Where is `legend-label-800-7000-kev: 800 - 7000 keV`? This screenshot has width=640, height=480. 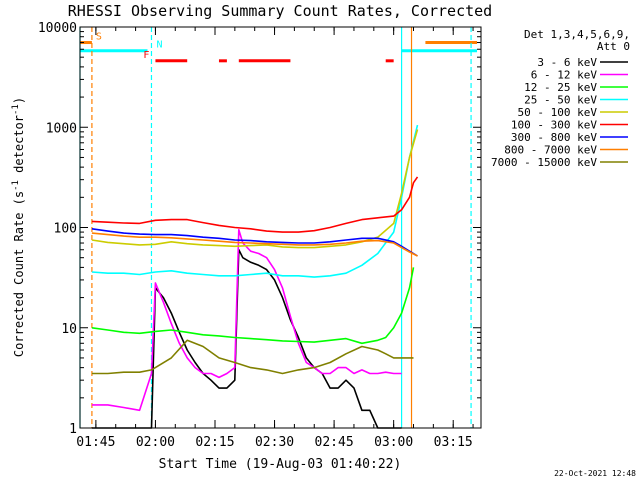
legend-label-800-7000-kev: 800 - 7000 keV is located at coordinates (550, 150).